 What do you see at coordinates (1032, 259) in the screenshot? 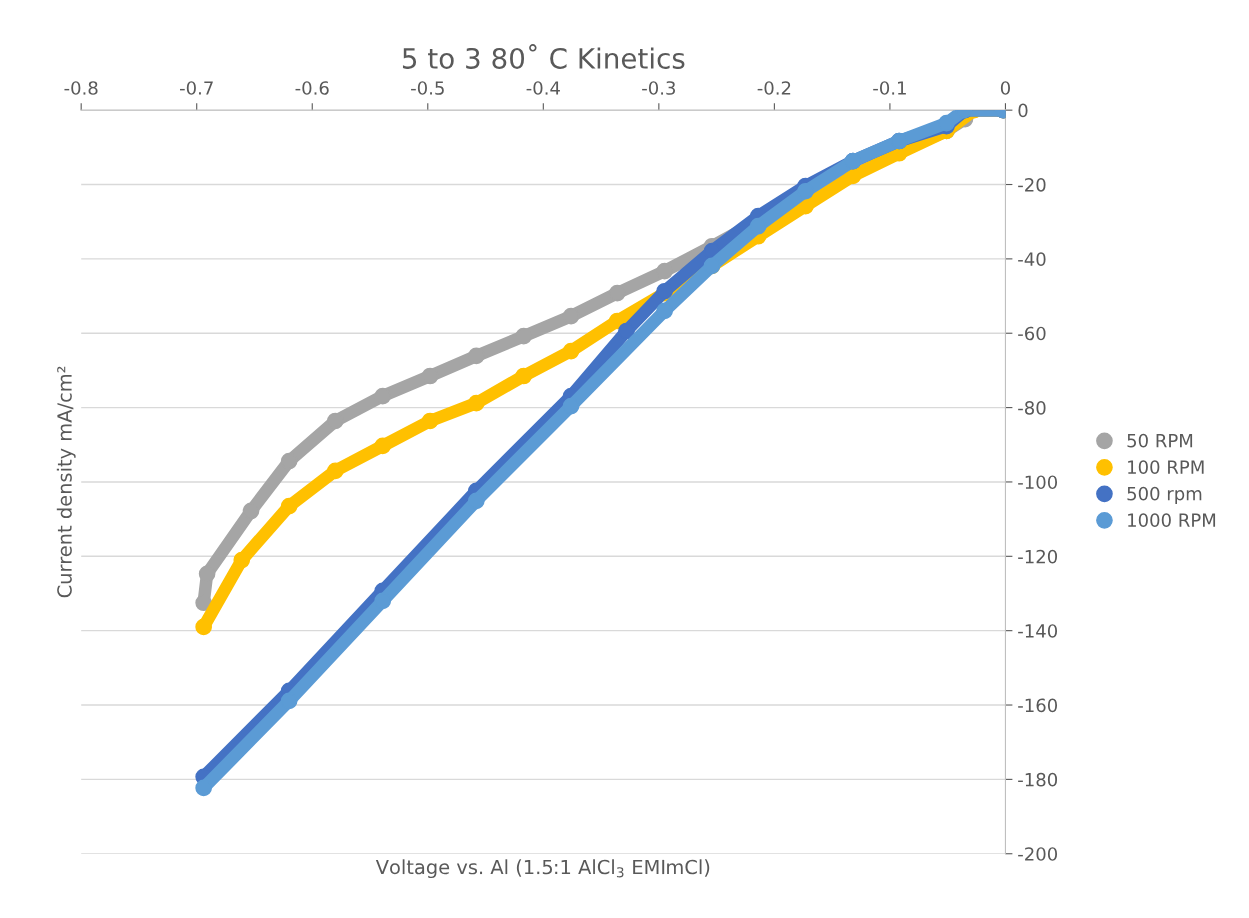
I see `y-tick-label: -40` at bounding box center [1032, 259].